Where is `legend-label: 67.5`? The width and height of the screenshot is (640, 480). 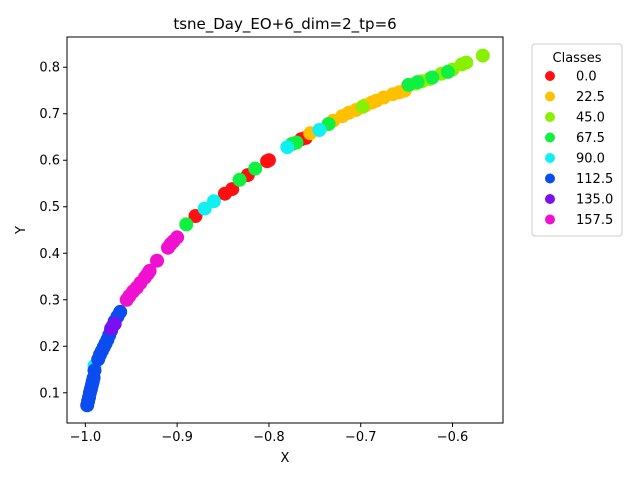
legend-label: 67.5 is located at coordinates (590, 138).